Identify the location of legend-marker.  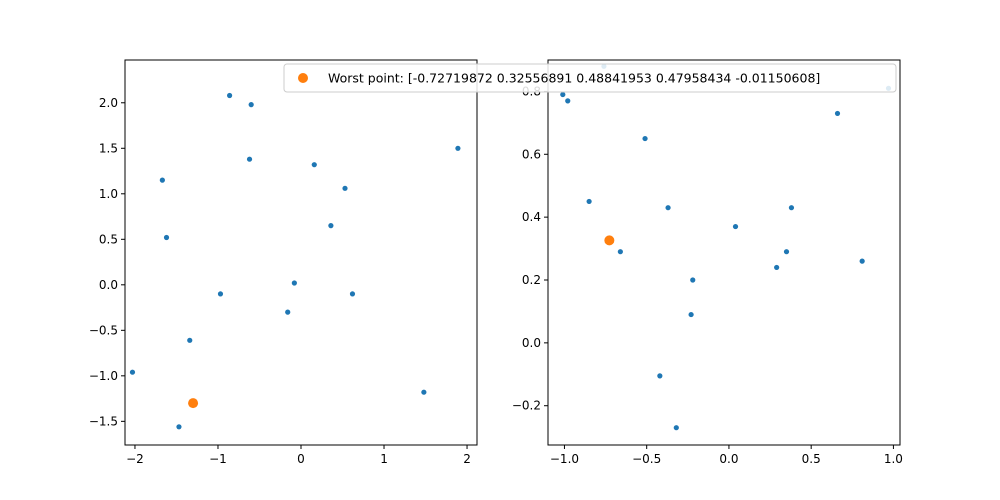
(303, 78).